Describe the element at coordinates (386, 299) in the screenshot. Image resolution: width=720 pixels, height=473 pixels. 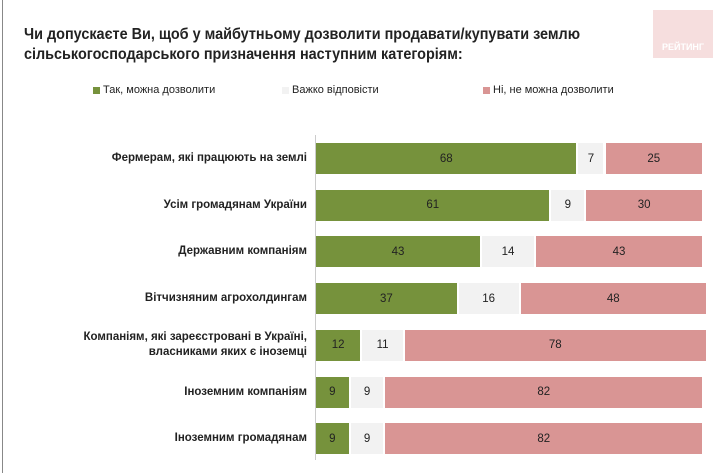
I see `bar-segment: 37` at that location.